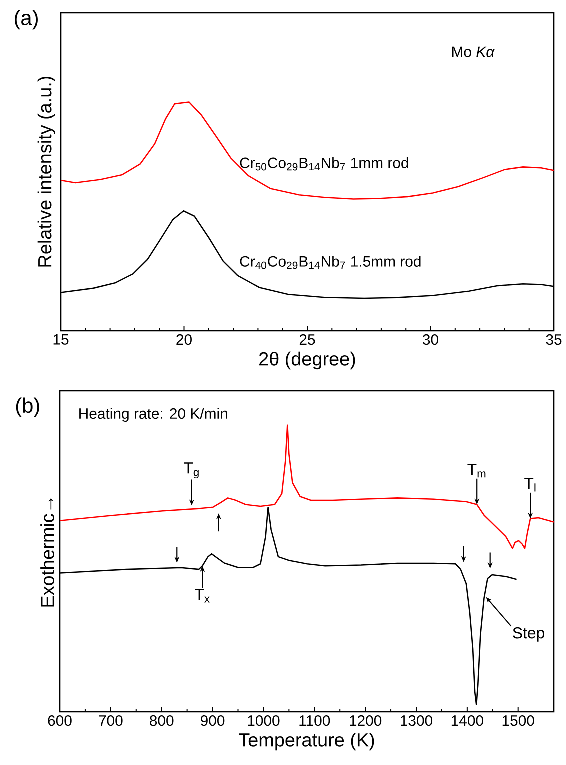  What do you see at coordinates (324, 164) in the screenshot?
I see `text: Cr$_{50}$Co$_{29}$B$_{14}$Nb$_{7}$ 1mm rod` at bounding box center [324, 164].